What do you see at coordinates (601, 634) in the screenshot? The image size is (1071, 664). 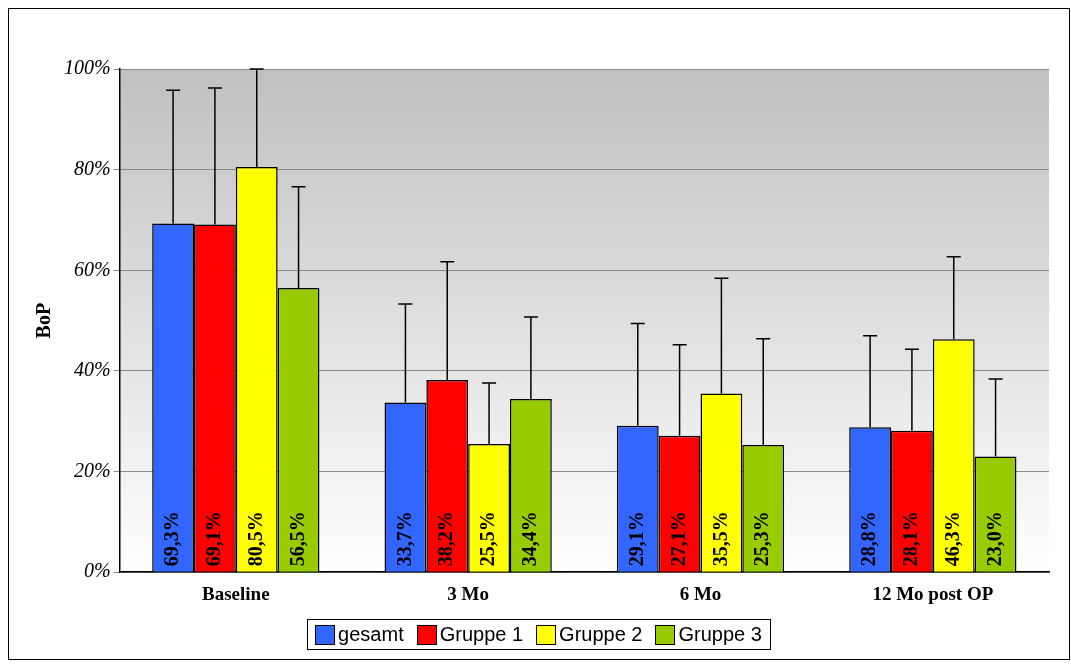 I see `legend-label: Gruppe 2` at bounding box center [601, 634].